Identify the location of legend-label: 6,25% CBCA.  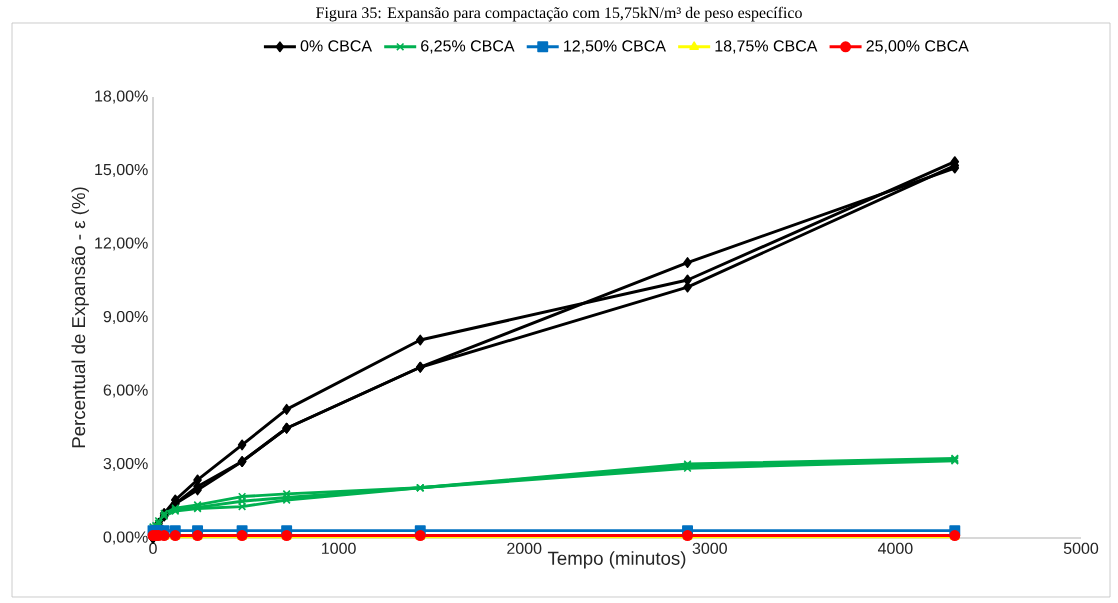
(468, 47).